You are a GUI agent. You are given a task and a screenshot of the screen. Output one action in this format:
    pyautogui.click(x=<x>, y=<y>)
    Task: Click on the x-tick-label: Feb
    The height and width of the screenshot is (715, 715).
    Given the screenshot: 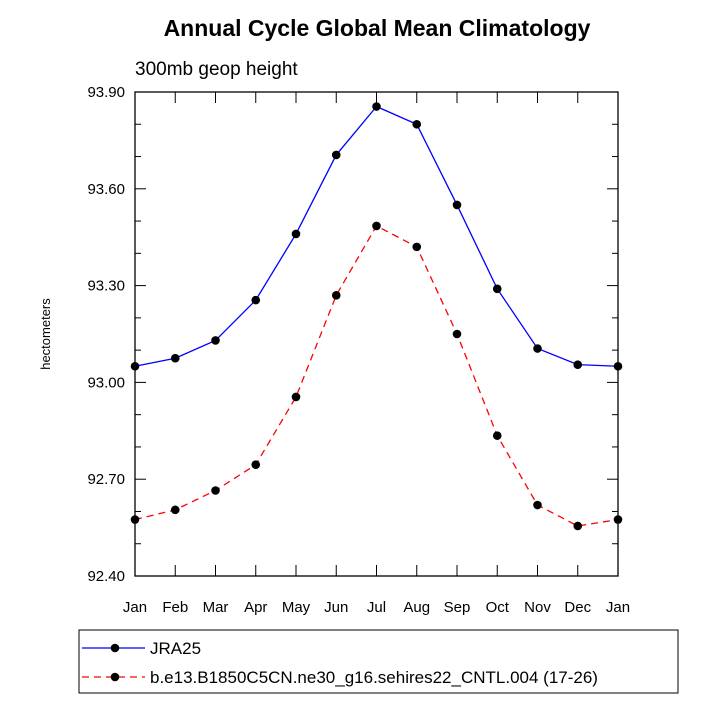 What is the action you would take?
    pyautogui.click(x=175, y=607)
    